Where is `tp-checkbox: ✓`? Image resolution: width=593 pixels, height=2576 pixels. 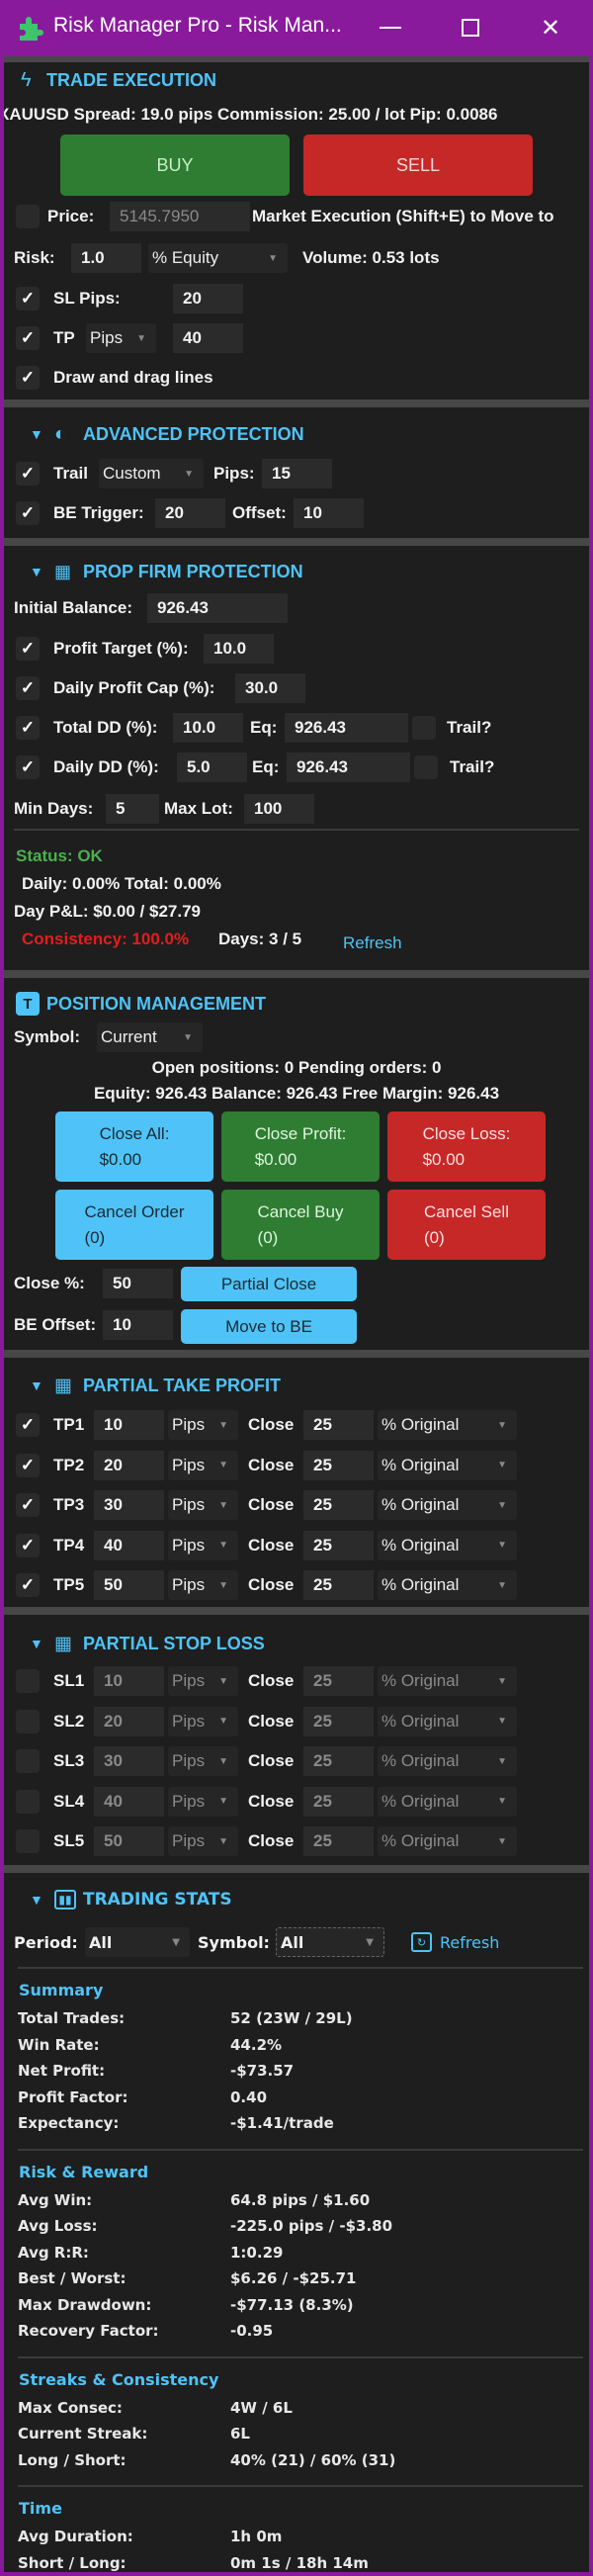 tp-checkbox: ✓ is located at coordinates (28, 338).